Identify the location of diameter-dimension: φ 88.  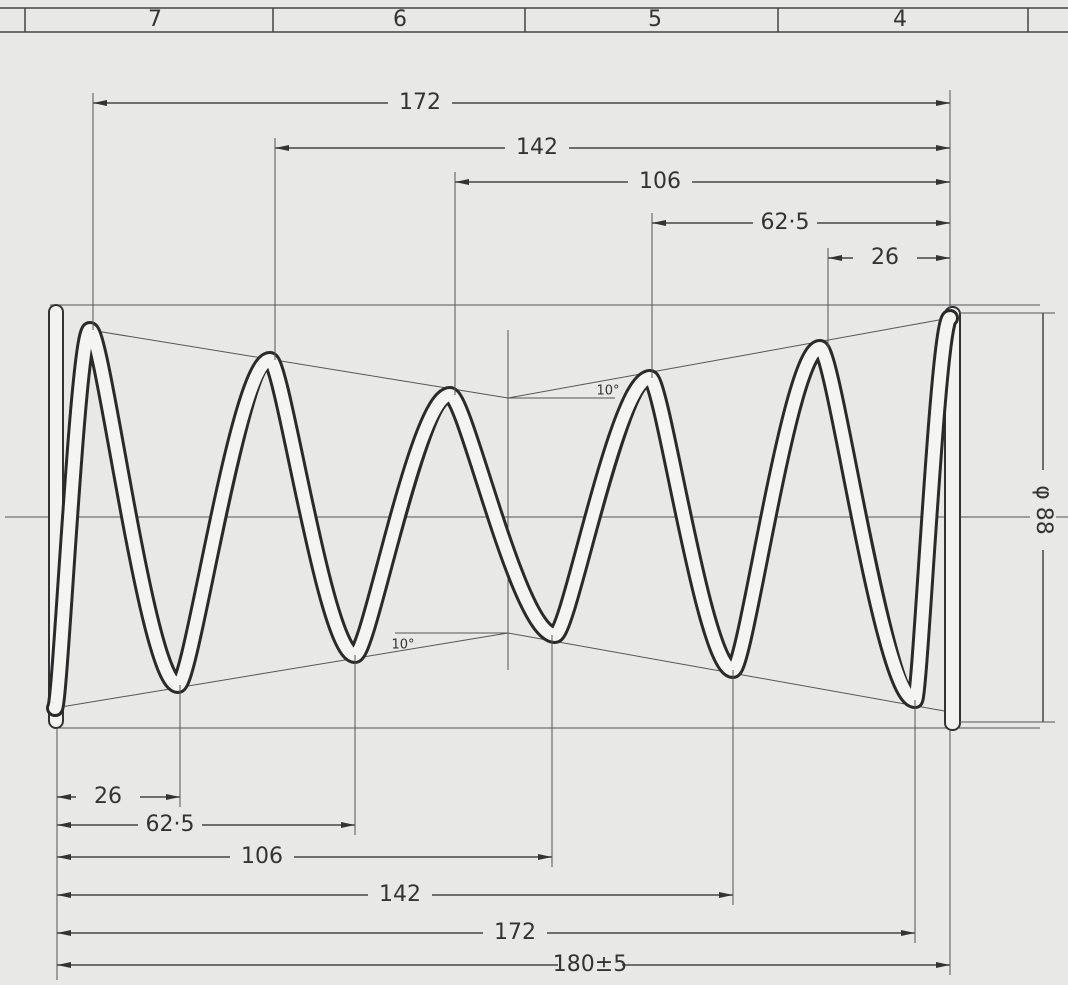
(1008, 517).